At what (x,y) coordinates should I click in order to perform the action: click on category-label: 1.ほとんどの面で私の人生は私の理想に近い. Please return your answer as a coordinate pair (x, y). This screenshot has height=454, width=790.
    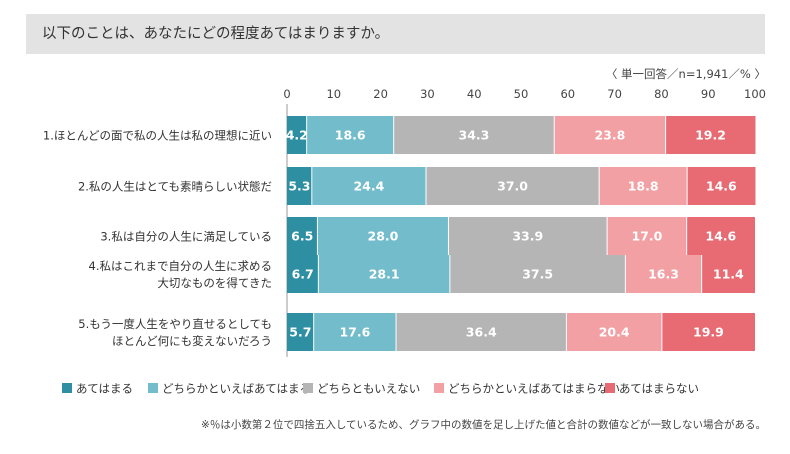
    Looking at the image, I should click on (157, 136).